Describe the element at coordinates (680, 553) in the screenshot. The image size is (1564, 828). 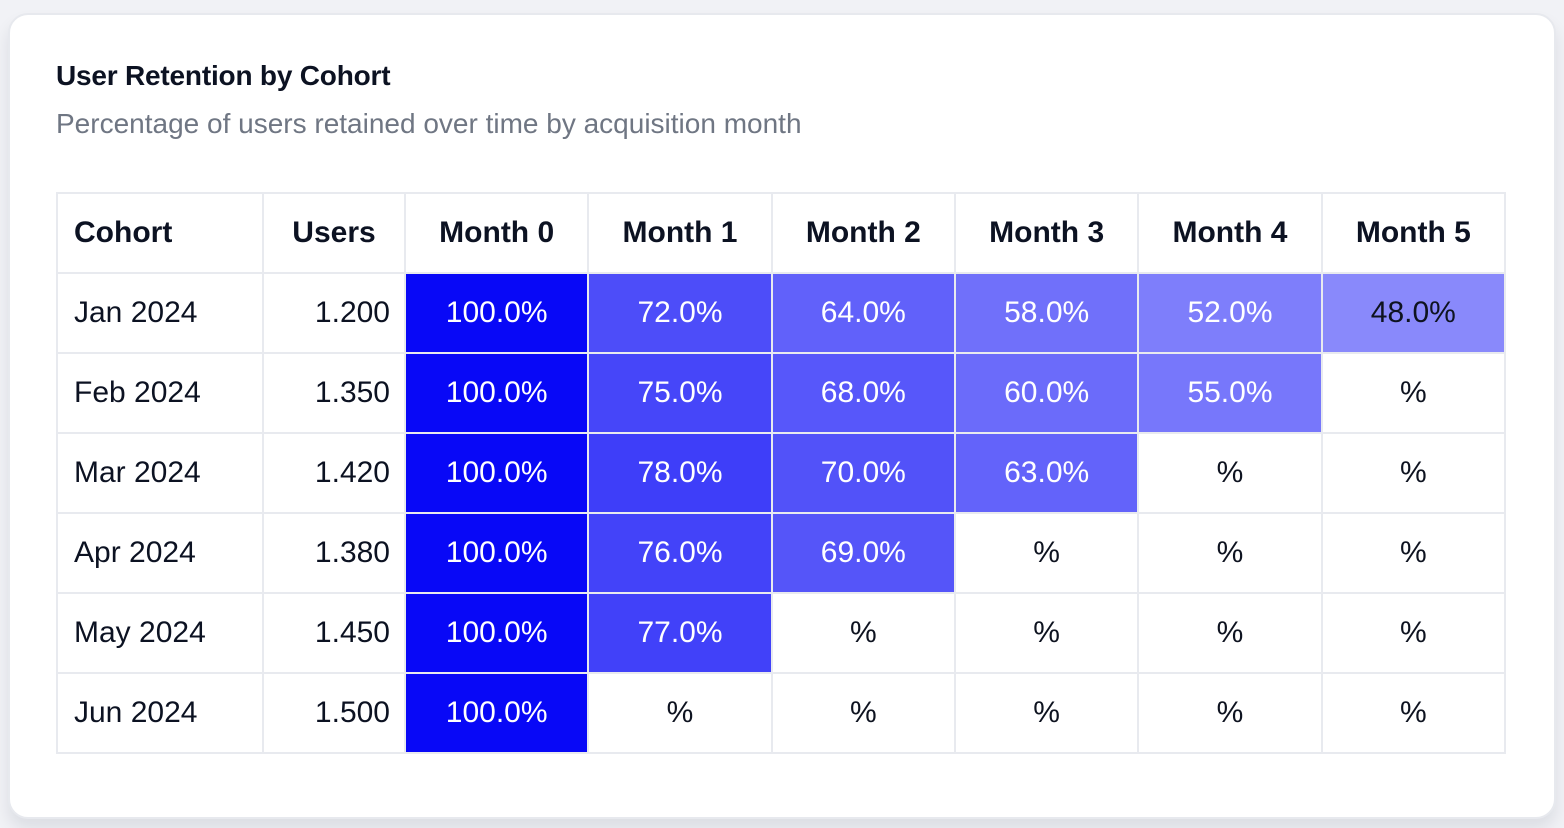
I see `retention-cell-month-1: 76.0%` at that location.